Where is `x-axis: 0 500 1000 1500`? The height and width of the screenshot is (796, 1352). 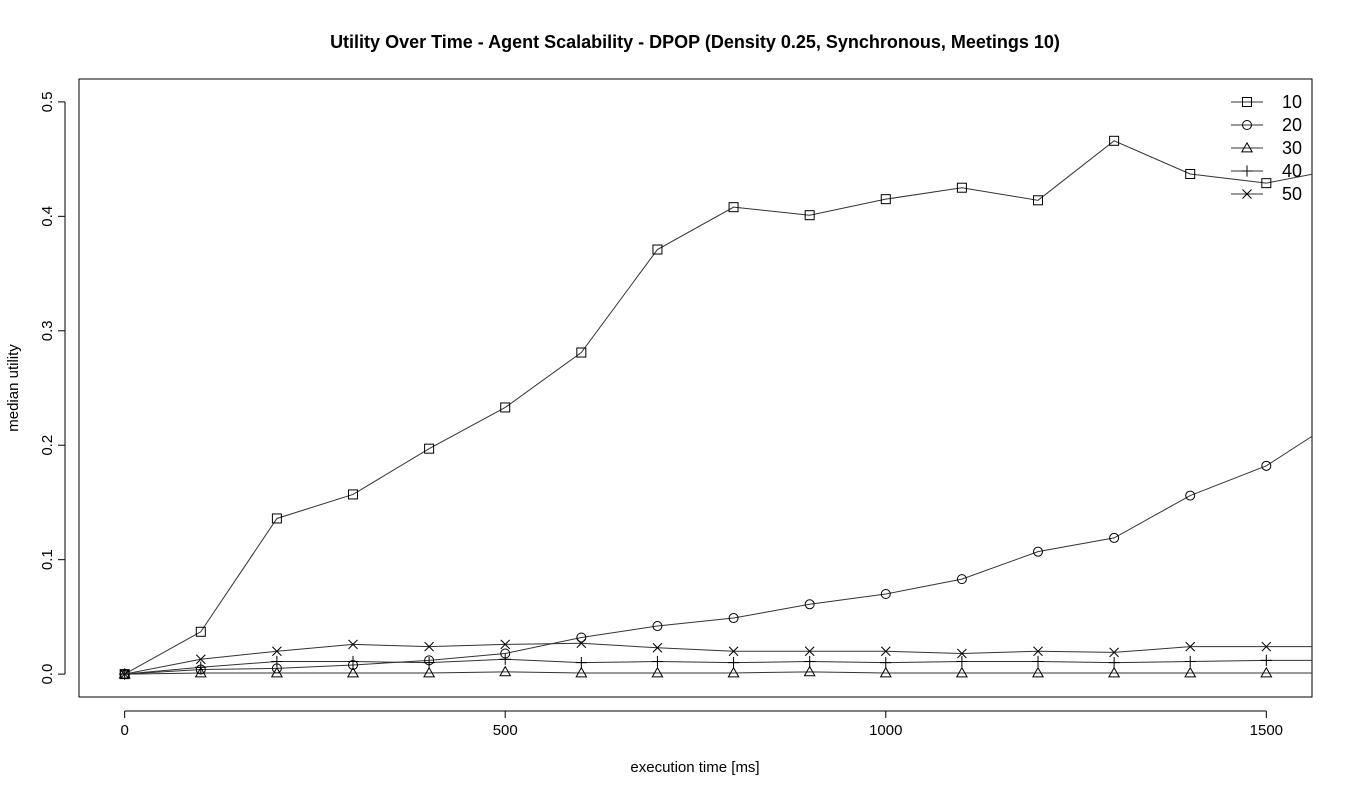
x-axis: 0 500 1000 1500 is located at coordinates (701, 724).